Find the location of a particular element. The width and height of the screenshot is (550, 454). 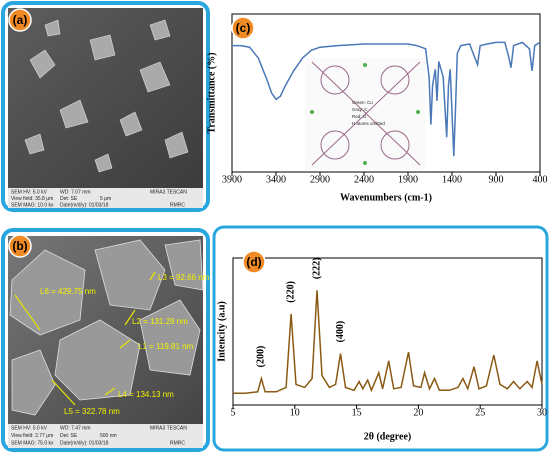

x-tick-label: 20 is located at coordinates (418, 412).